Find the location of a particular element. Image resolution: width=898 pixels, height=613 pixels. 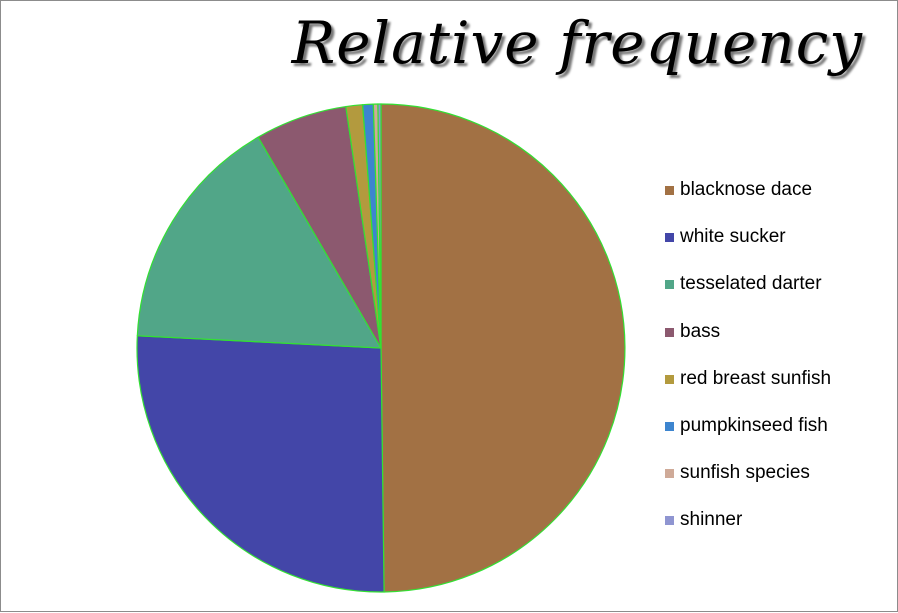

legend-item: shinner is located at coordinates (780, 531).